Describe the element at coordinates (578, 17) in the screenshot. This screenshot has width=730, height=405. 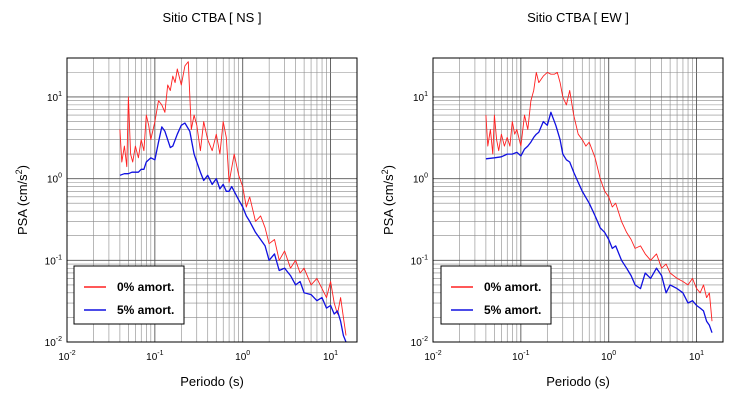
I see `chart-title: Sitio CTBA [ EW ]` at that location.